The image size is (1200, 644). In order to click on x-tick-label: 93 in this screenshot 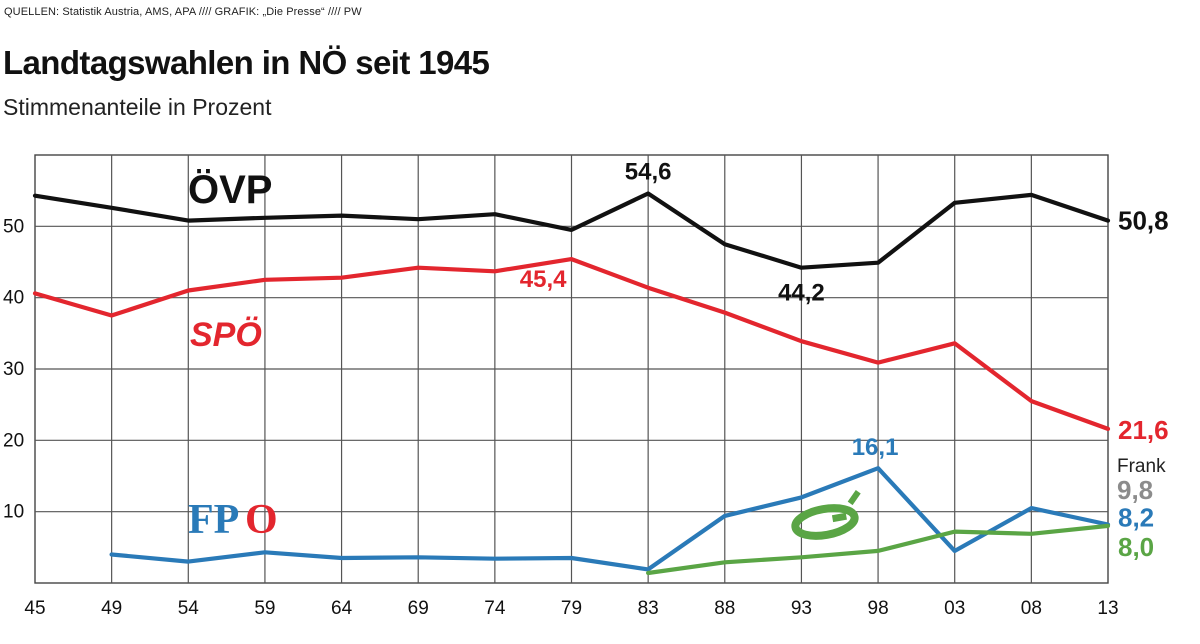, I will do `click(801, 608)`.